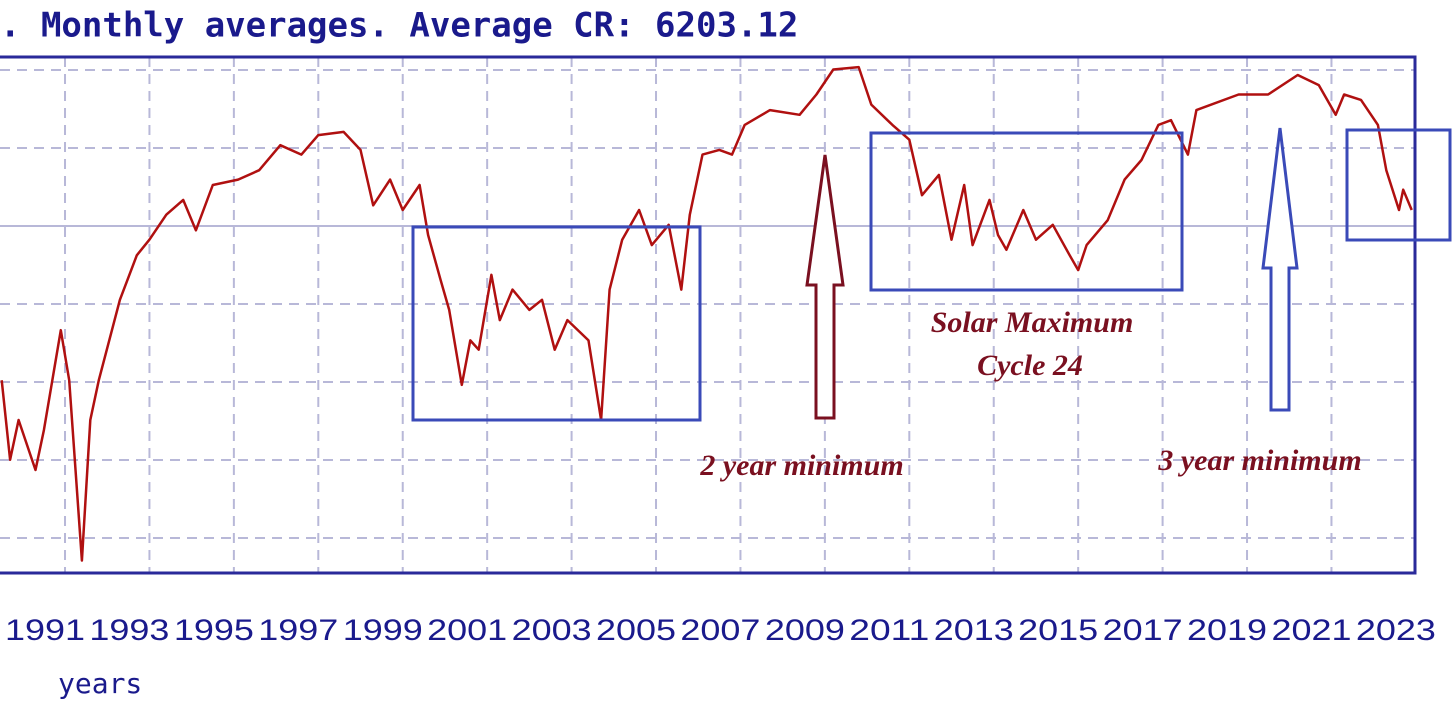 This screenshot has width=1456, height=725. I want to click on x-tick-label: 2019, so click(1227, 630).